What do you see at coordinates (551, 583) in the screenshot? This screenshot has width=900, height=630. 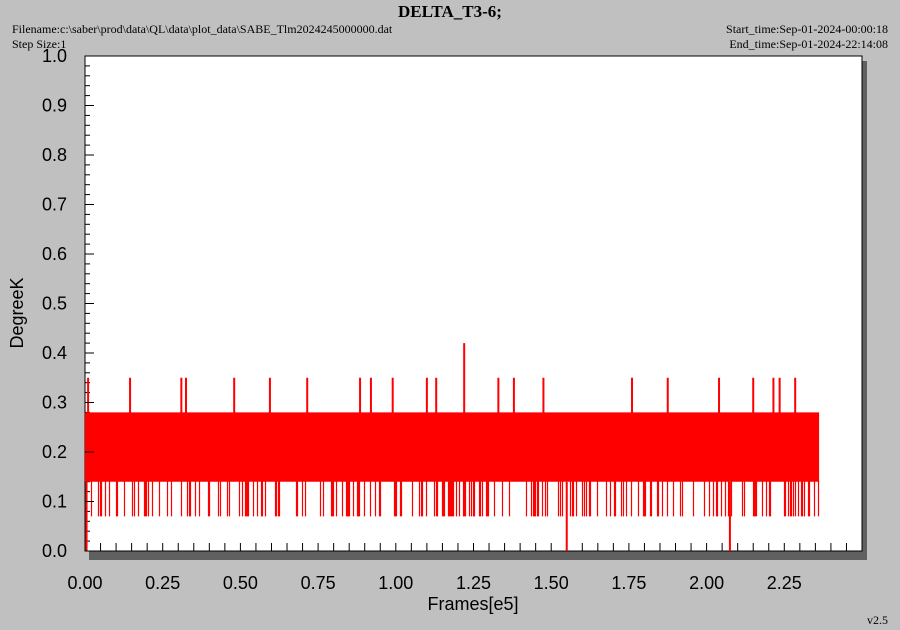 I see `x-tick-label: 1.50` at bounding box center [551, 583].